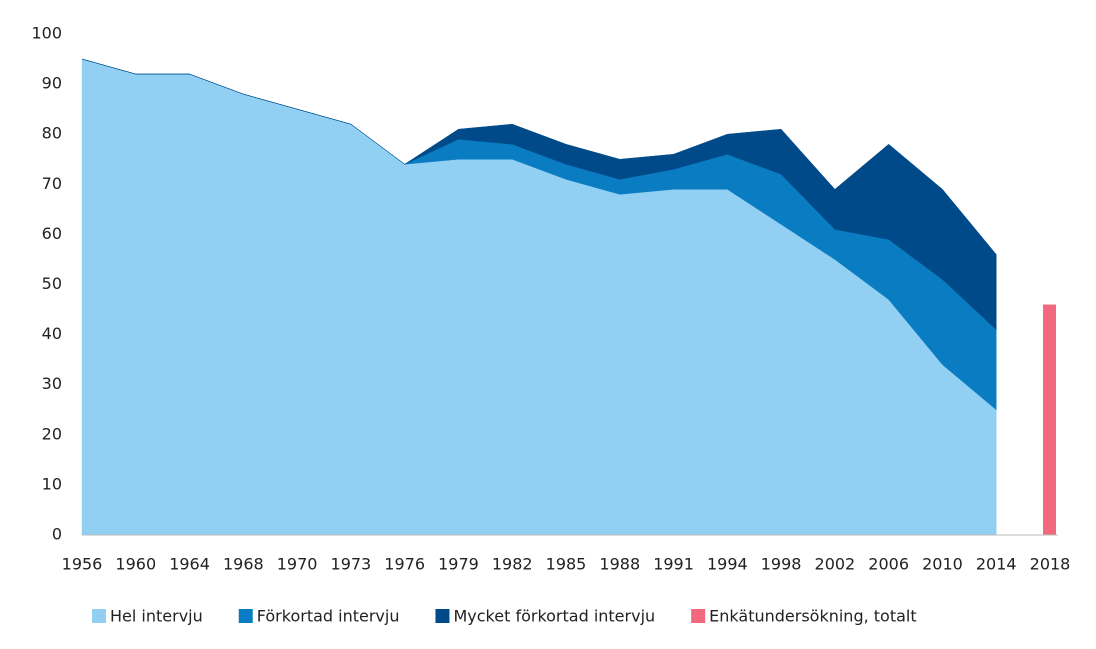 The width and height of the screenshot is (1096, 649). I want to click on x-tick-label: 2018, so click(1050, 564).